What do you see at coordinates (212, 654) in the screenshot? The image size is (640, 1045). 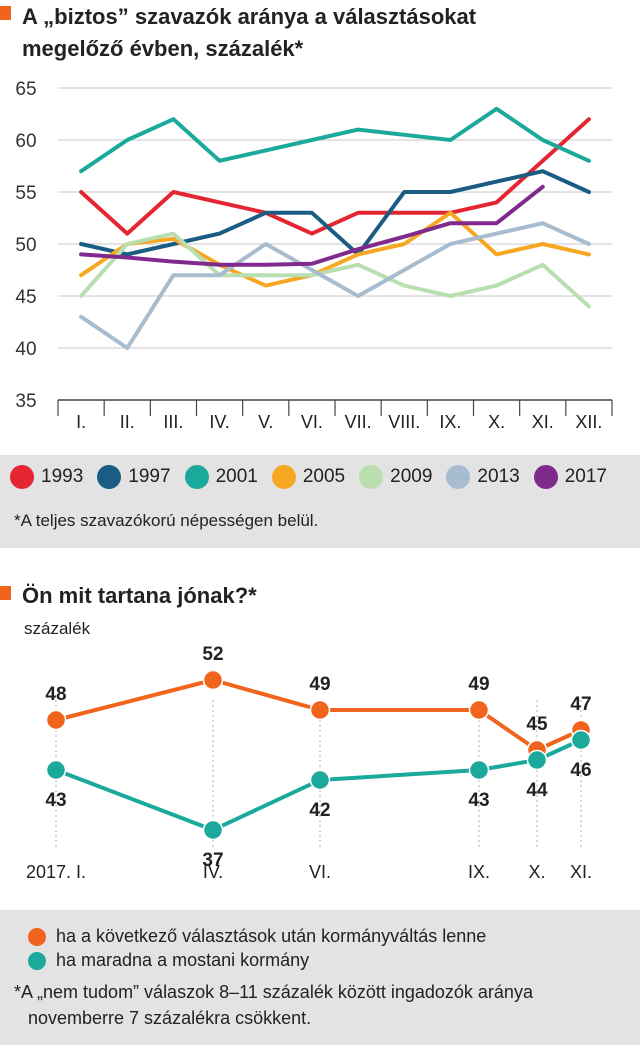 I see `data-label: 52` at bounding box center [212, 654].